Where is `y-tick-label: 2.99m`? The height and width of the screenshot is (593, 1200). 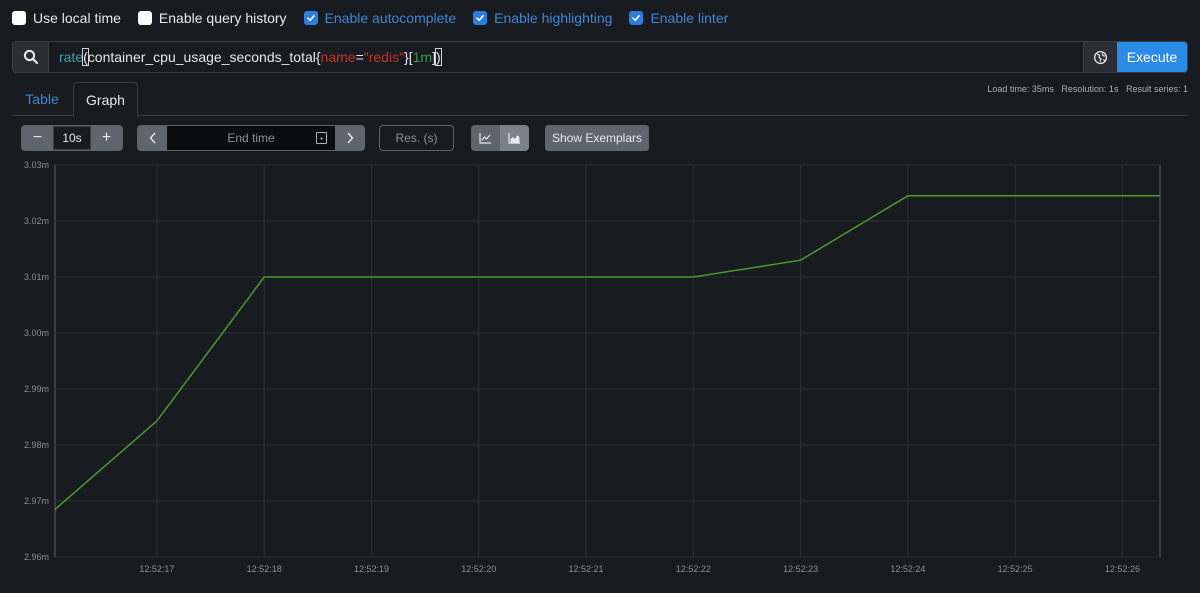
y-tick-label: 2.99m is located at coordinates (36, 389).